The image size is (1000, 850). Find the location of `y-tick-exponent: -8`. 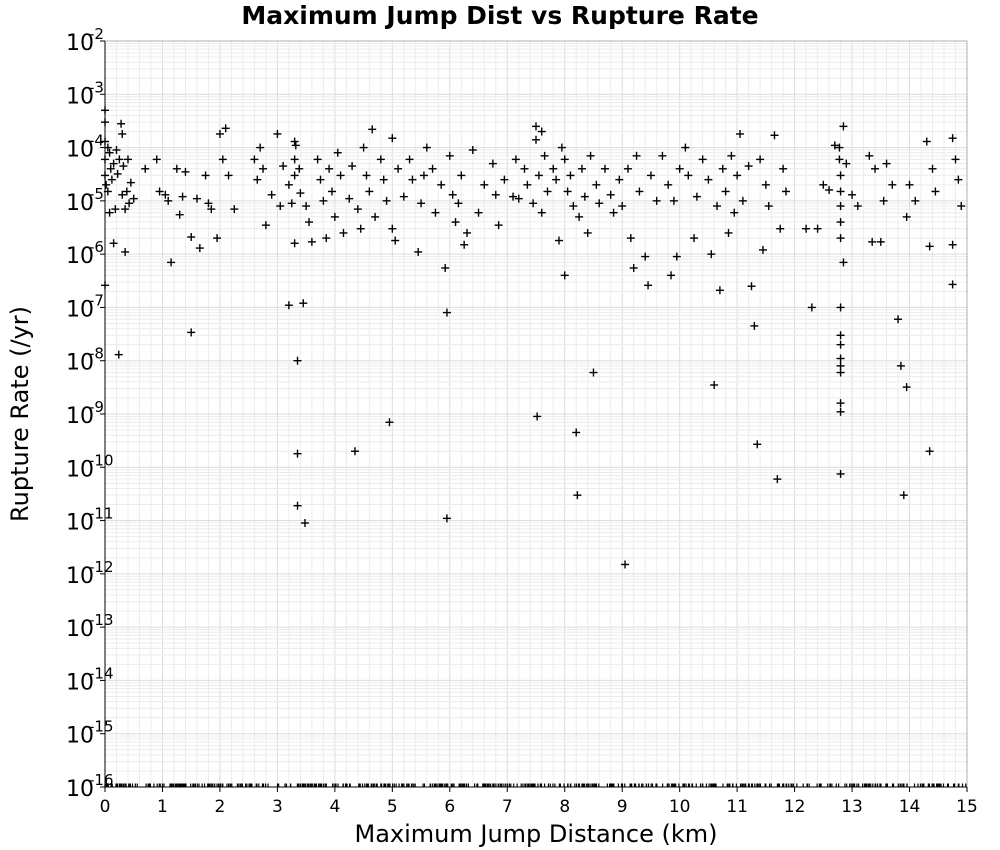

y-tick-exponent: -8 is located at coordinates (96, 354).